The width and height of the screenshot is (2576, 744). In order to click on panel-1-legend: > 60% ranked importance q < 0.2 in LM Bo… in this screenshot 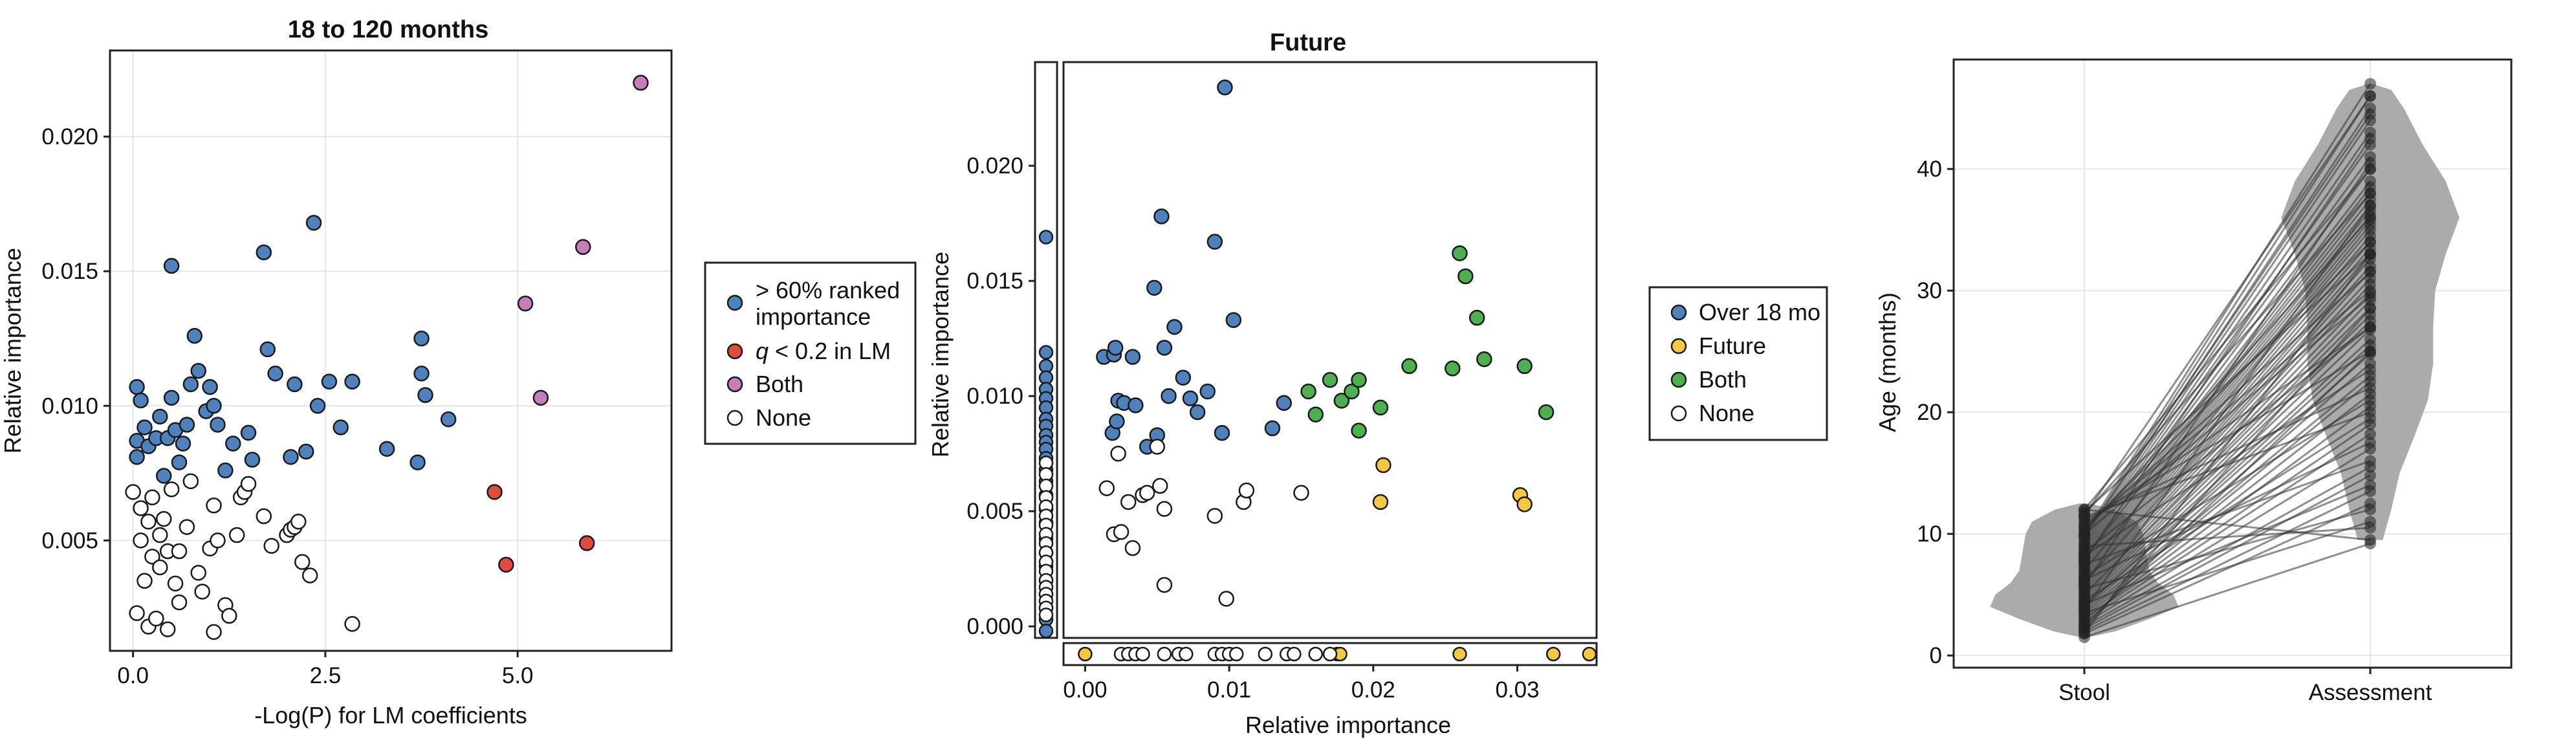, I will do `click(810, 353)`.